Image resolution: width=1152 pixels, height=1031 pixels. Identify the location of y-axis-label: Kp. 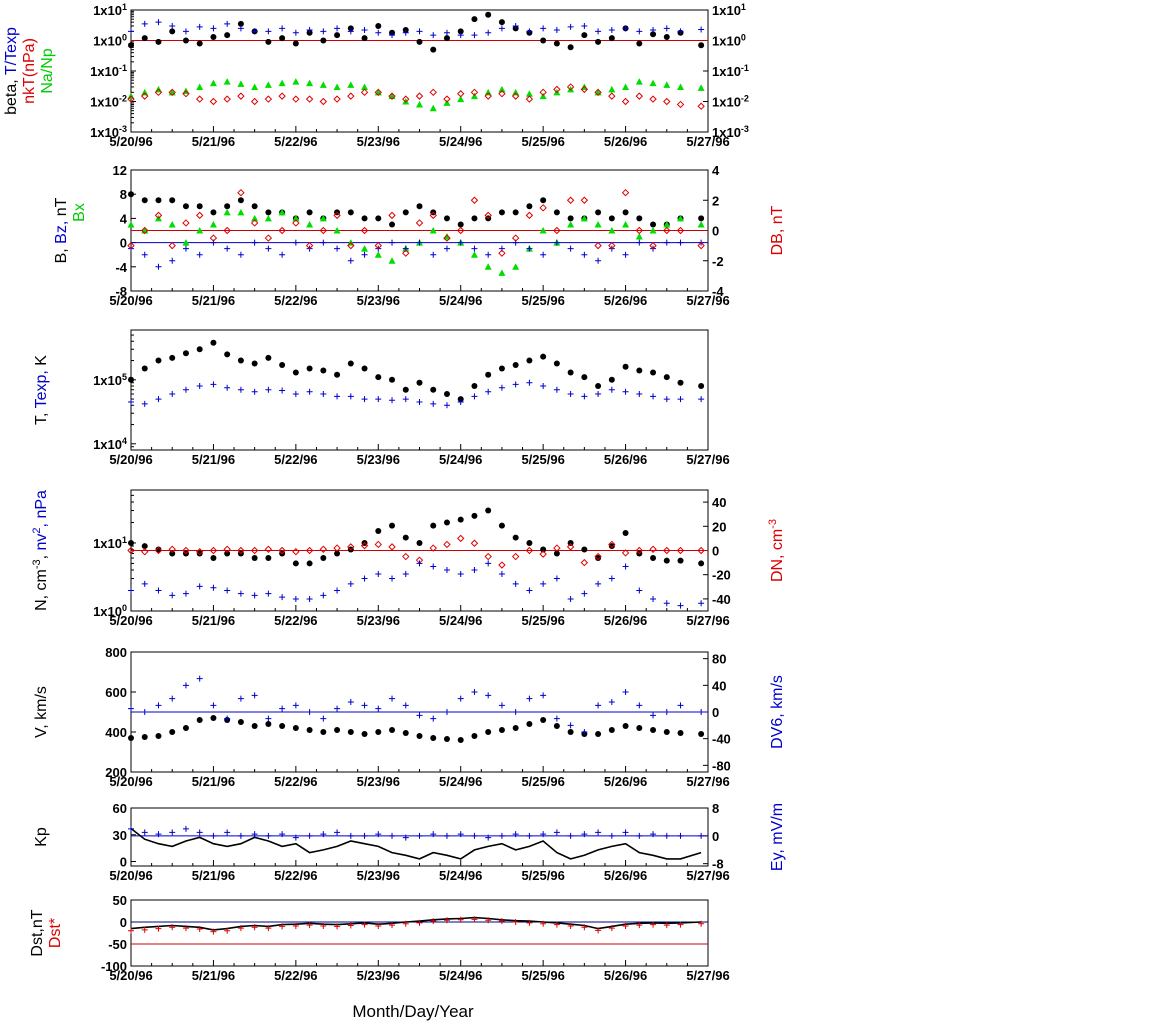
(41, 837).